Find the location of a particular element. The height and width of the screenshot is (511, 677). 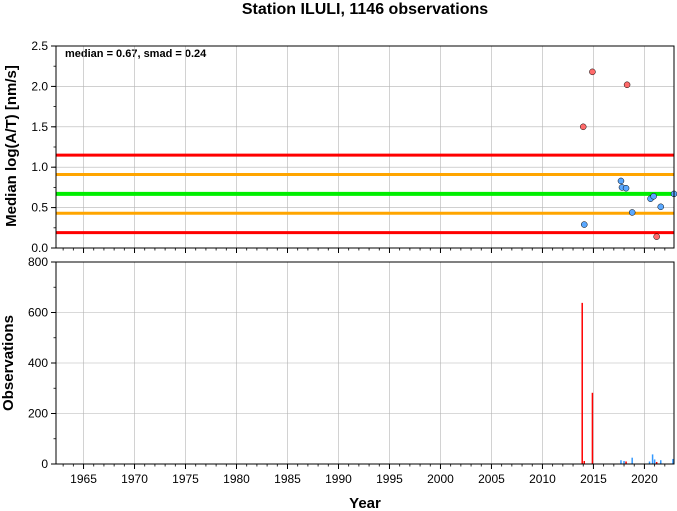

x-tick-label: 2020 is located at coordinates (644, 479).